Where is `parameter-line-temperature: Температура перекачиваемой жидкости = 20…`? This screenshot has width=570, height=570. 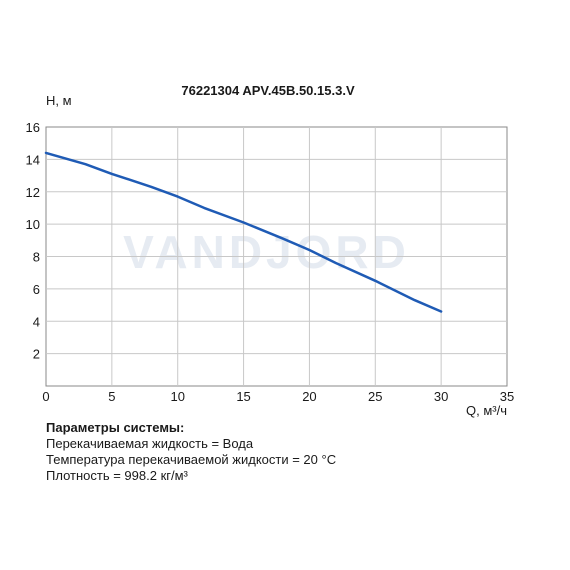
parameter-line-temperature: Температура перекачиваемой жидкости = 20… is located at coordinates (191, 459).